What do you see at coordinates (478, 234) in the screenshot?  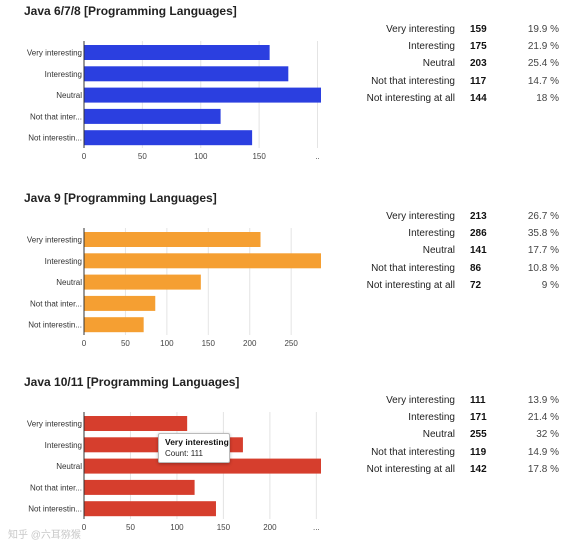 I see `stats-count: 286` at bounding box center [478, 234].